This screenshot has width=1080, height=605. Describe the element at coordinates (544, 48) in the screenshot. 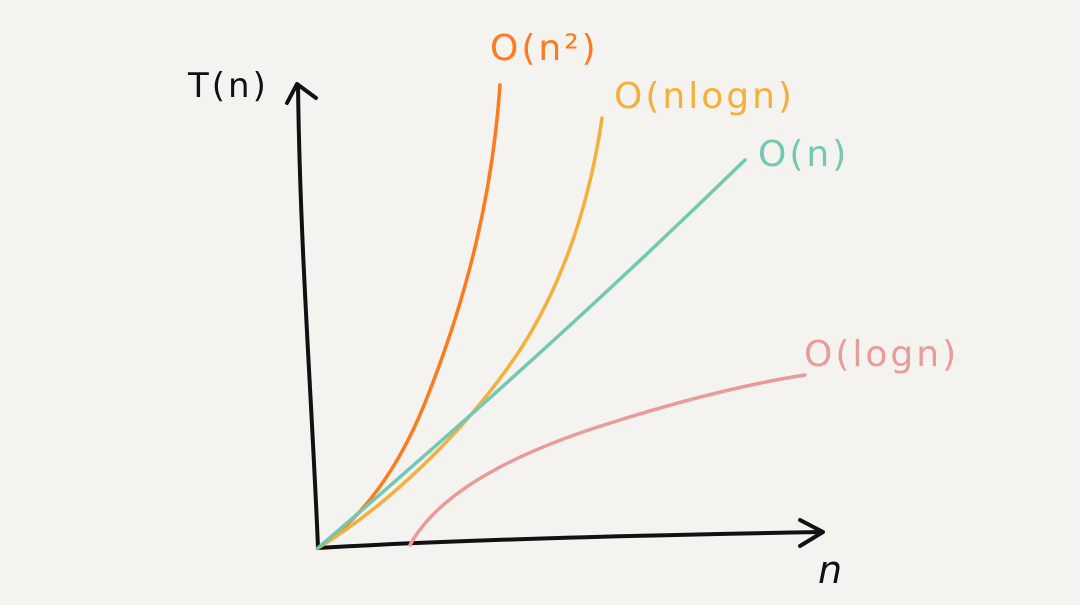

I see `series-label-n-squared: O(n²)` at that location.